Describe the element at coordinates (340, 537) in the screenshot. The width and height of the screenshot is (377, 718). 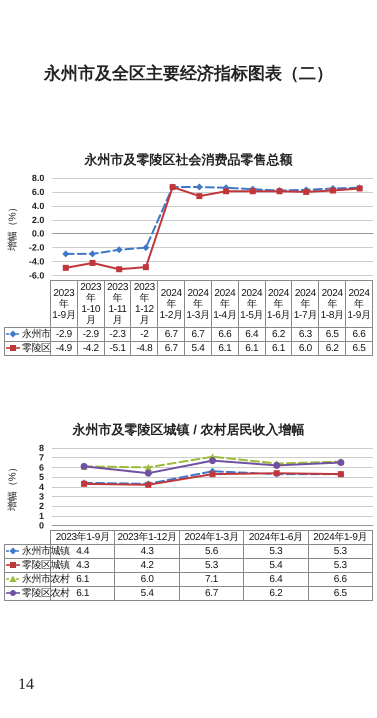
I see `x-tick-label: 2024年1-9月` at that location.